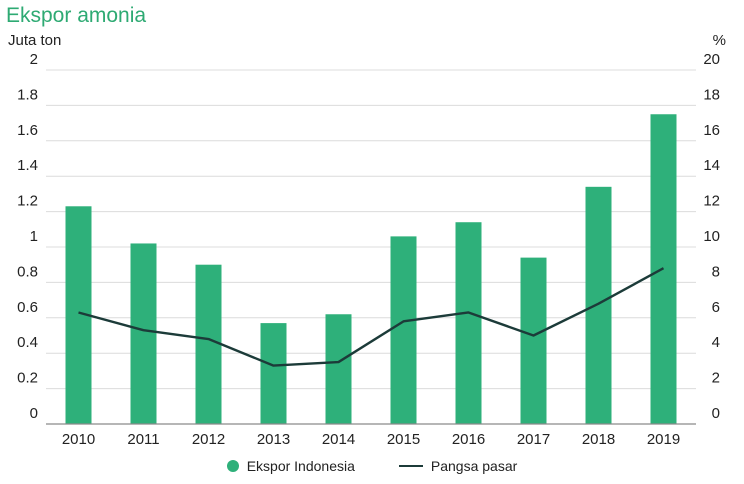  Describe the element at coordinates (27, 342) in the screenshot. I see `y-tick-label-left: 0.4` at that location.